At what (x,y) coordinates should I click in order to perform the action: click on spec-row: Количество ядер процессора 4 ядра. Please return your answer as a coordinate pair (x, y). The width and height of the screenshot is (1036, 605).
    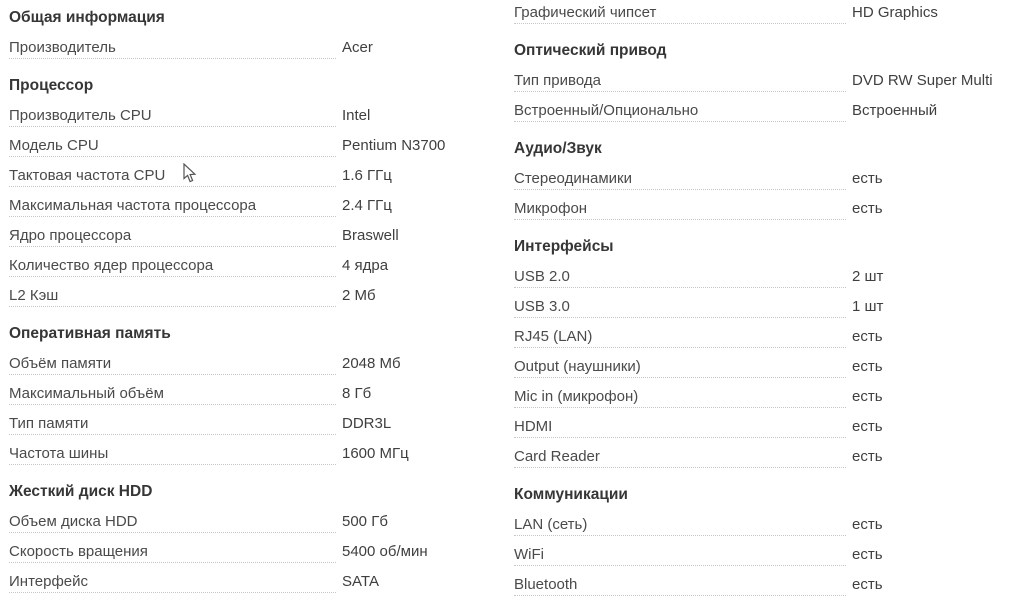
    Looking at the image, I should click on (243, 266).